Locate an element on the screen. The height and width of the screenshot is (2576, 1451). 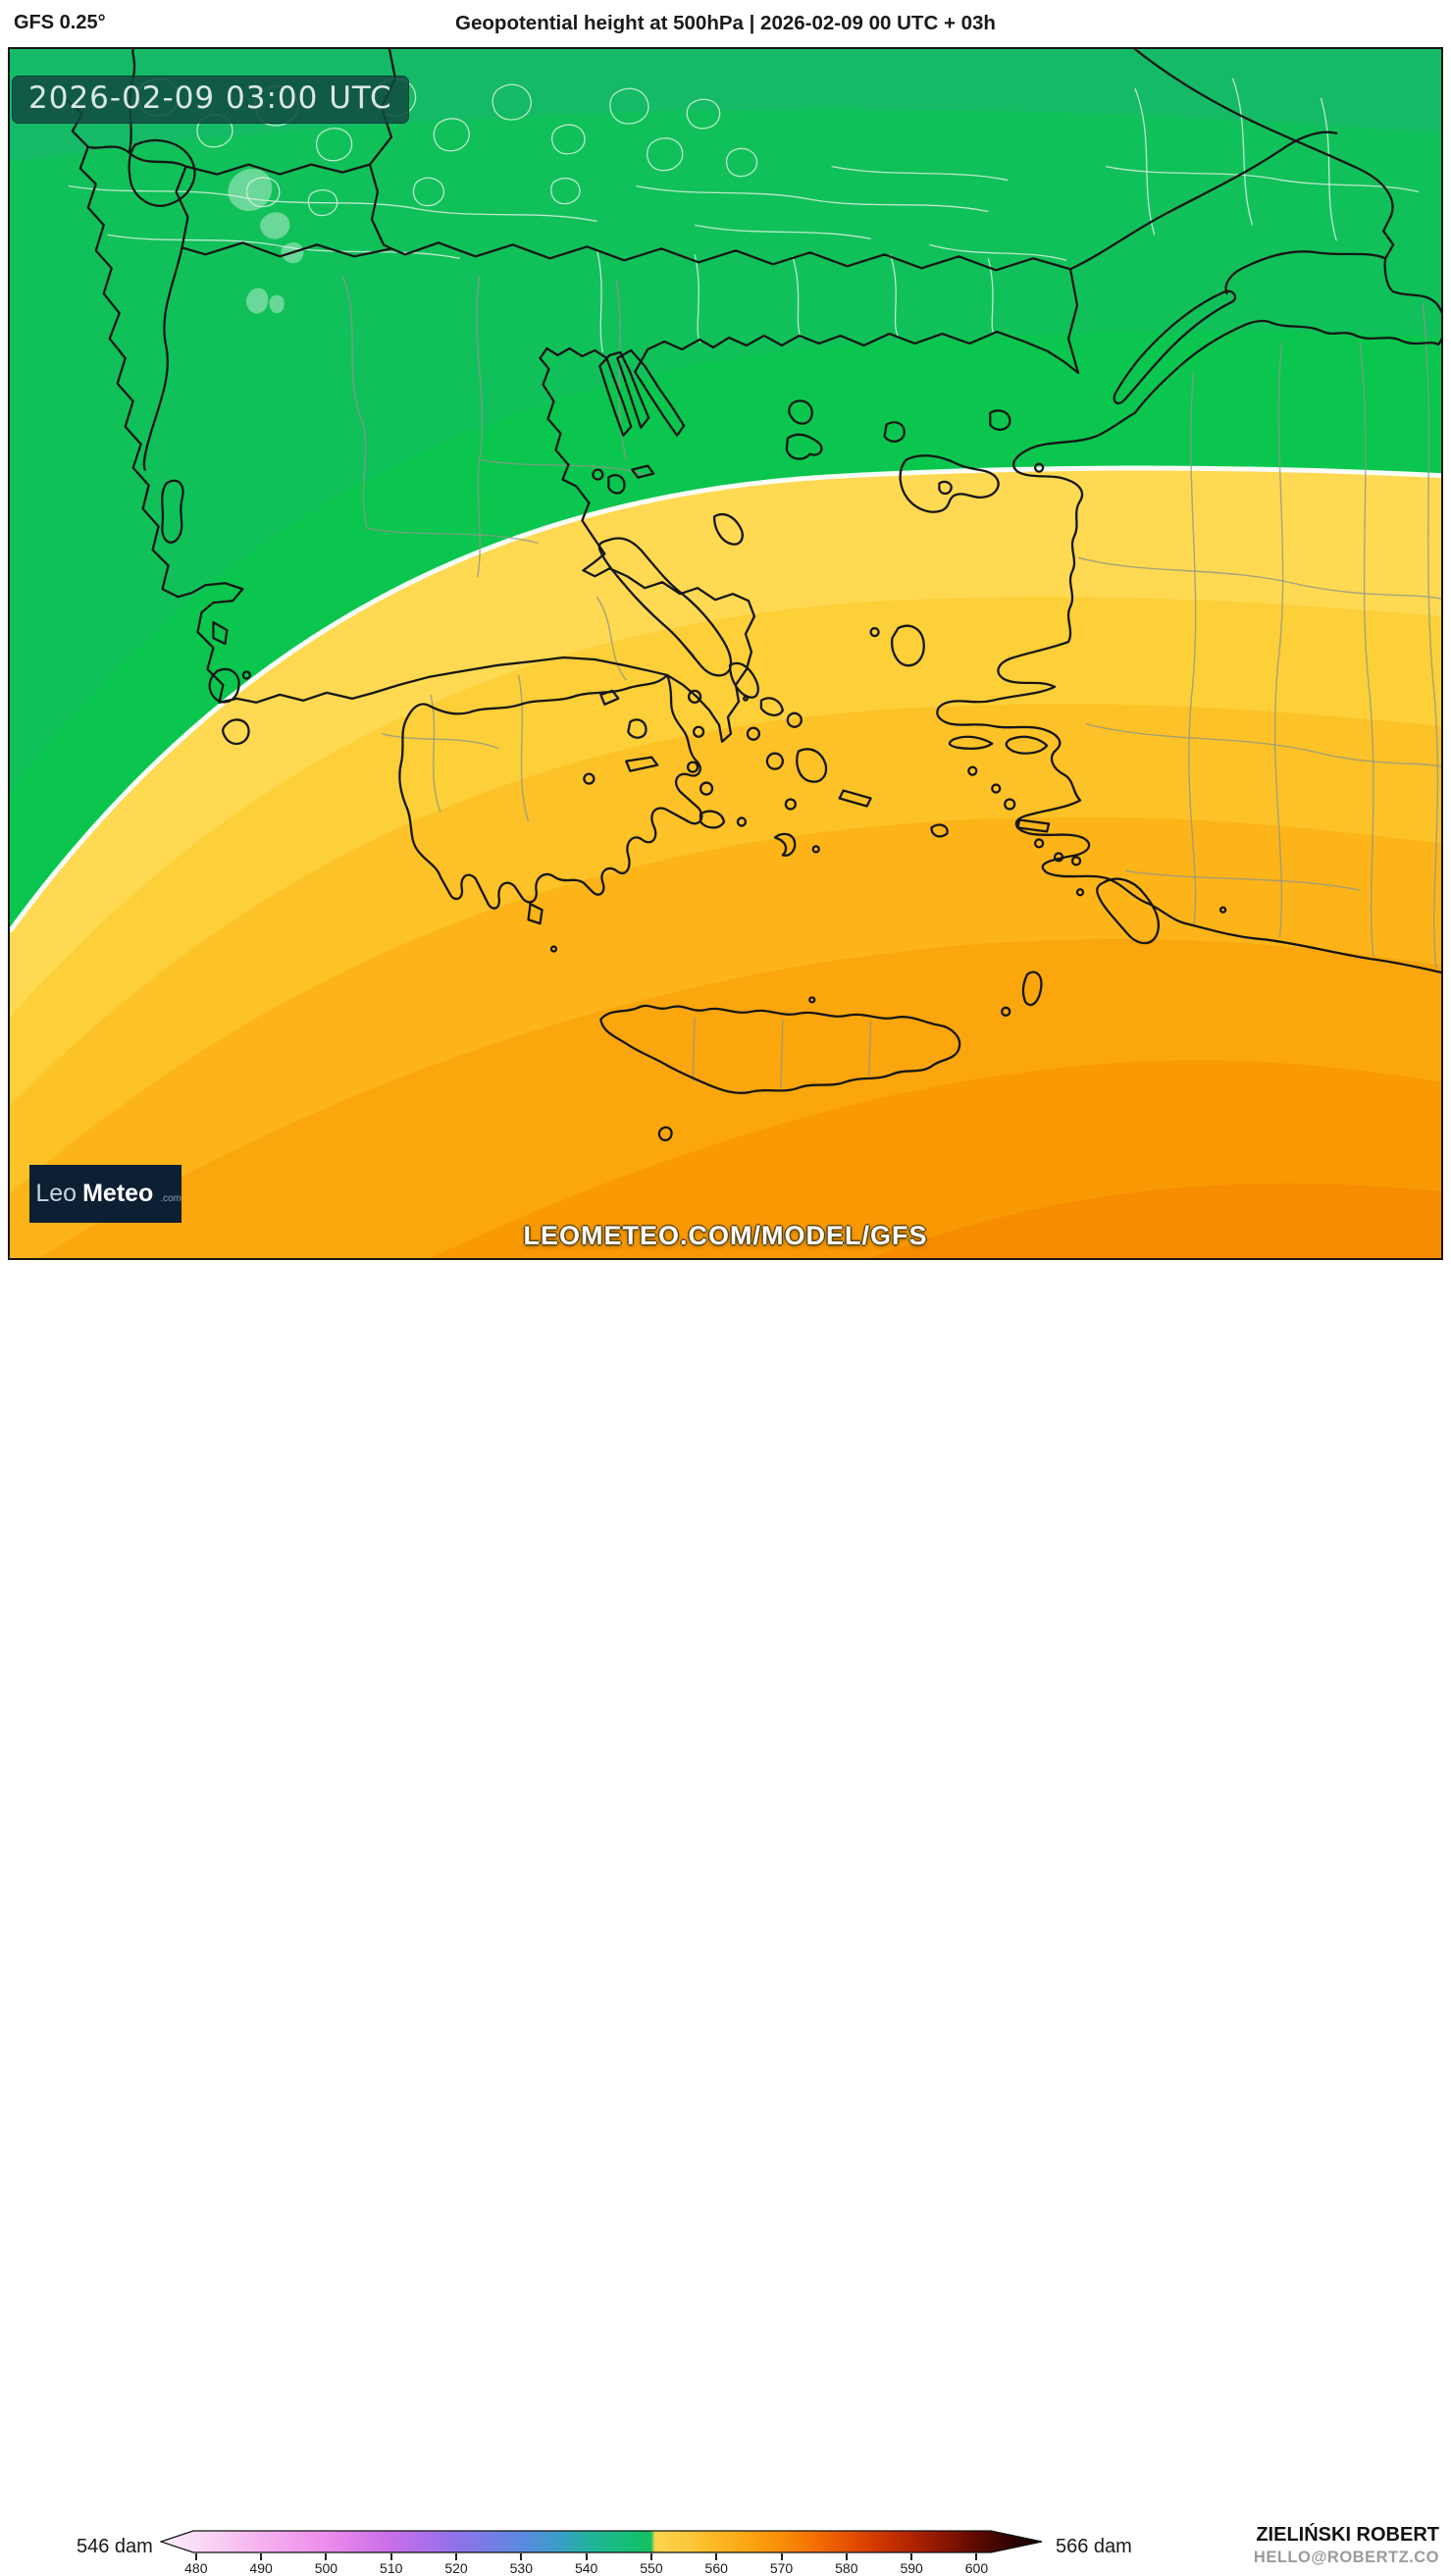
colorbar-tick-label: 530 is located at coordinates (521, 2568).